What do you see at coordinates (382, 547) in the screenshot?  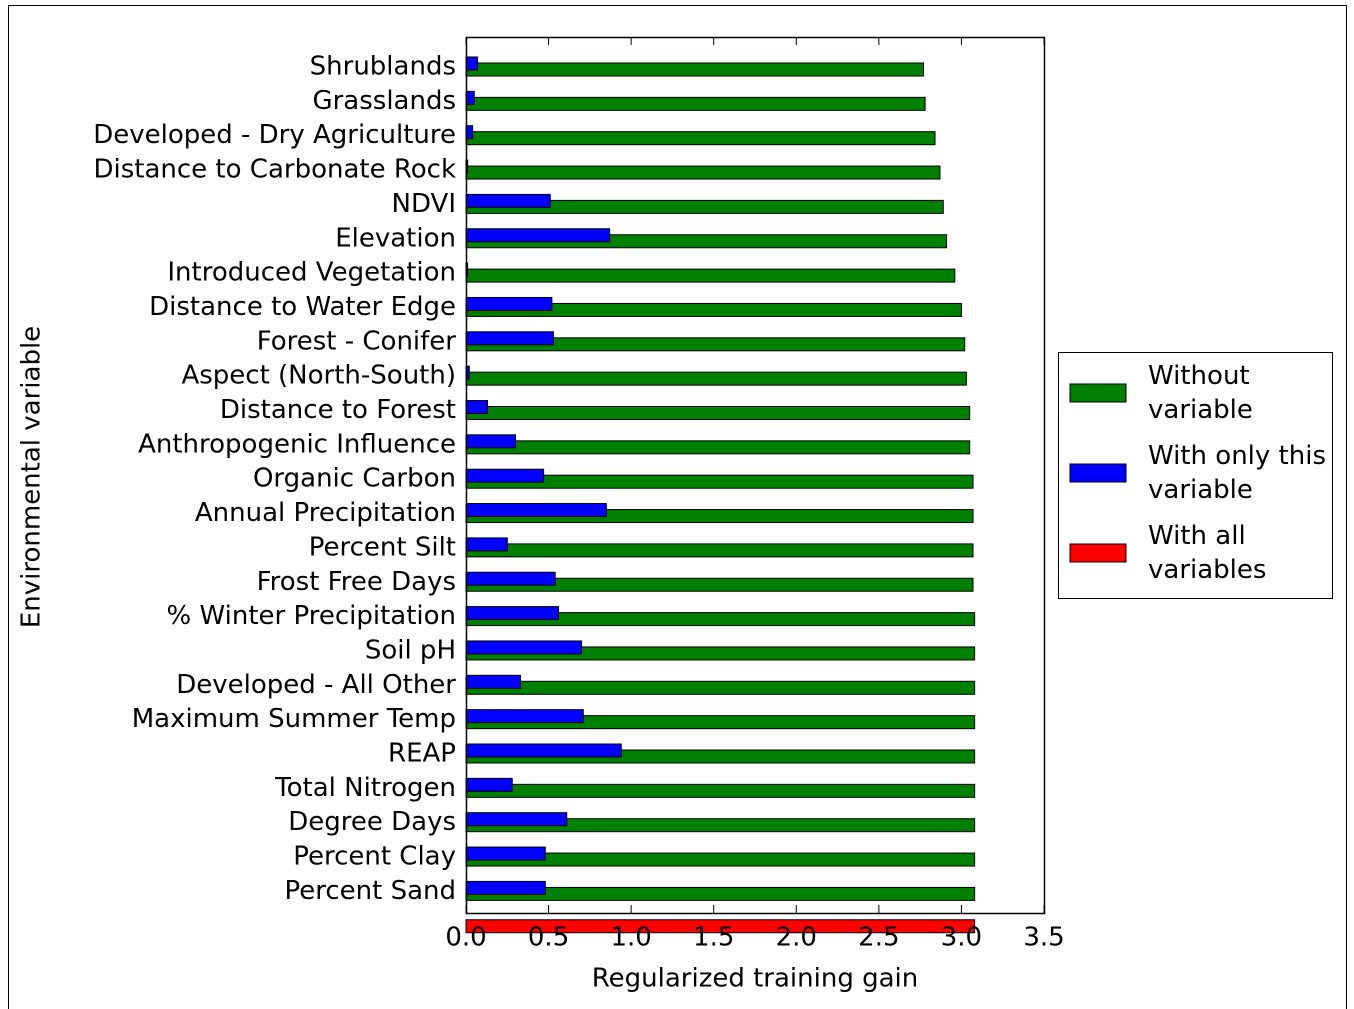 I see `y-tick-label: Percent Silt` at bounding box center [382, 547].